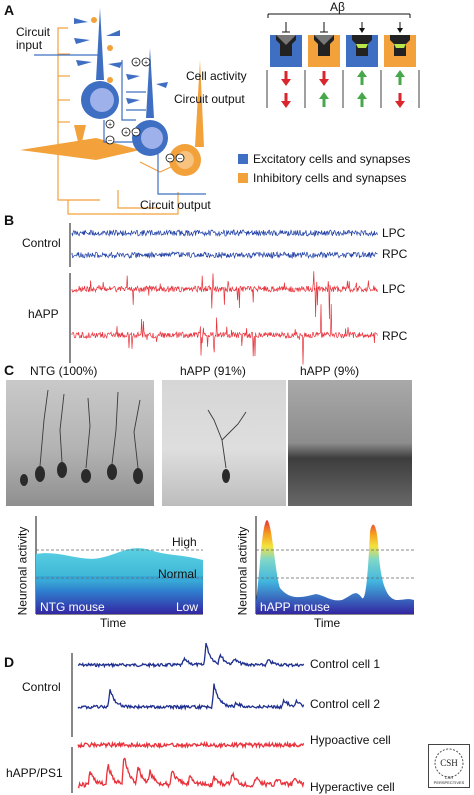 The width and height of the screenshot is (474, 795). Describe the element at coordinates (224, 443) in the screenshot. I see `micrograph-happ91` at that location.